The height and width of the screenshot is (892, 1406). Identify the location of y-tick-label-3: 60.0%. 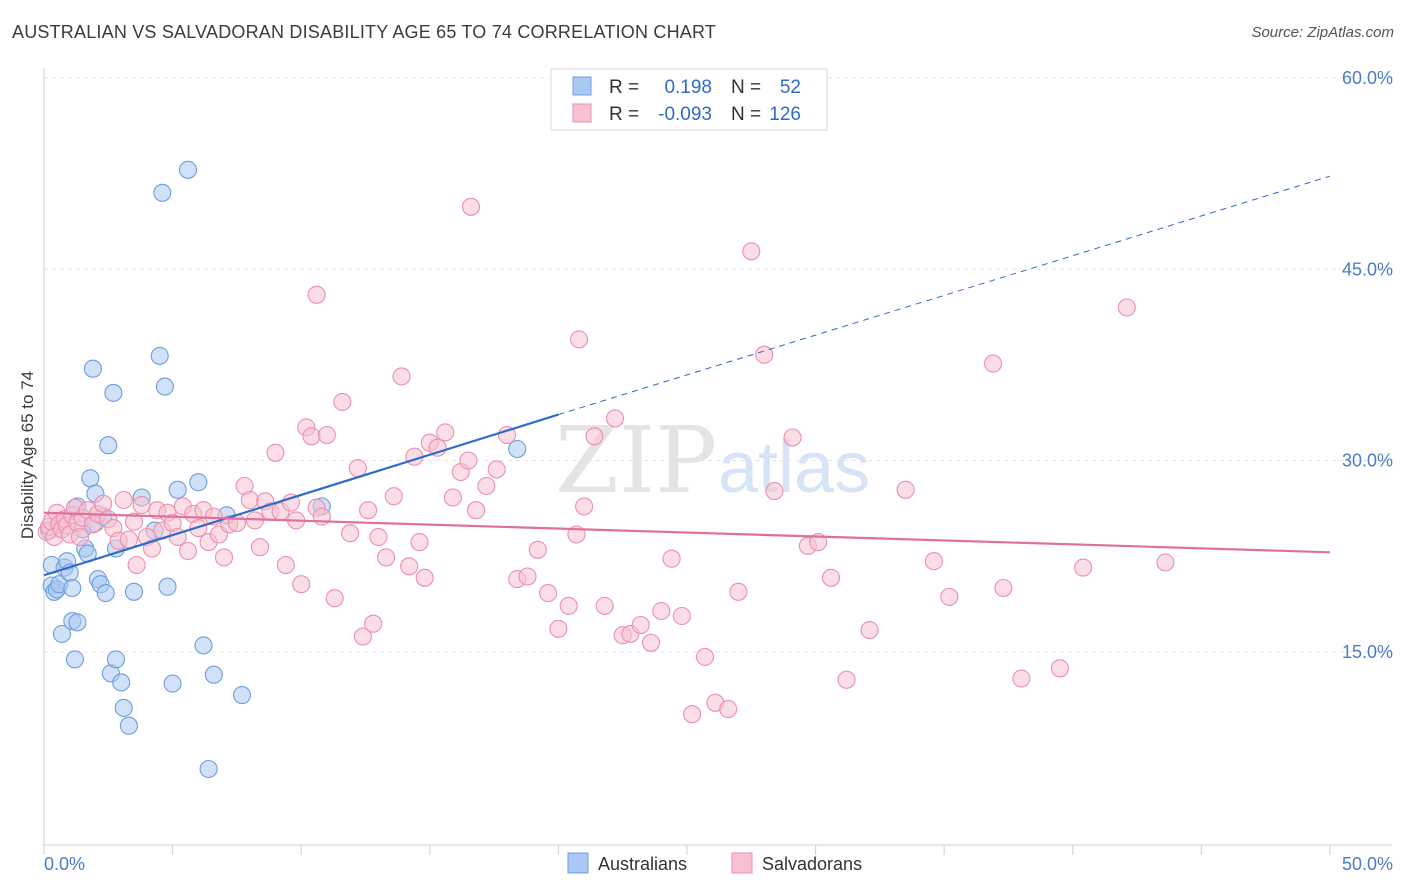
(1367, 78).